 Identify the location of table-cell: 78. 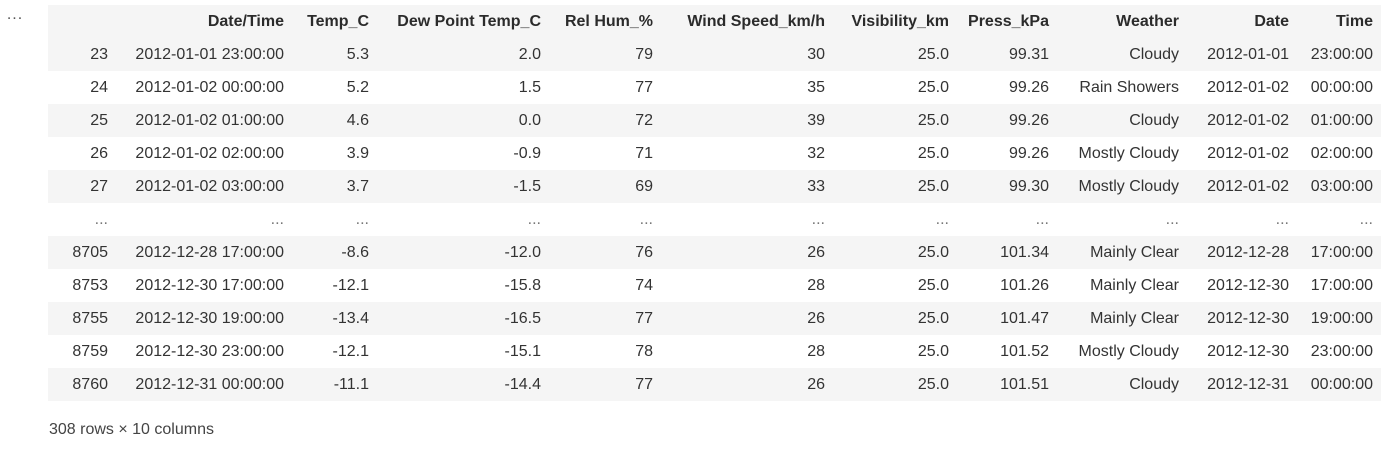
(644, 351).